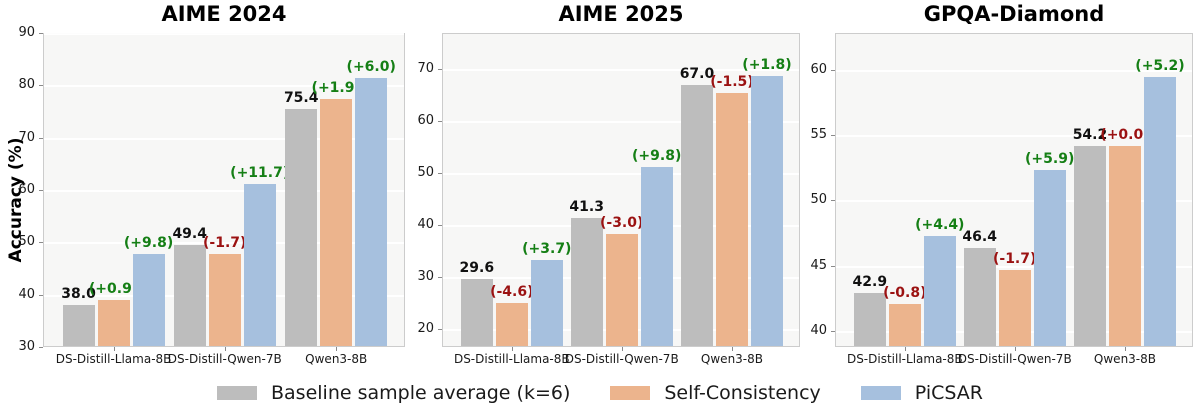 The height and width of the screenshot is (416, 1200). I want to click on legend-swatch-picsar, so click(880, 393).